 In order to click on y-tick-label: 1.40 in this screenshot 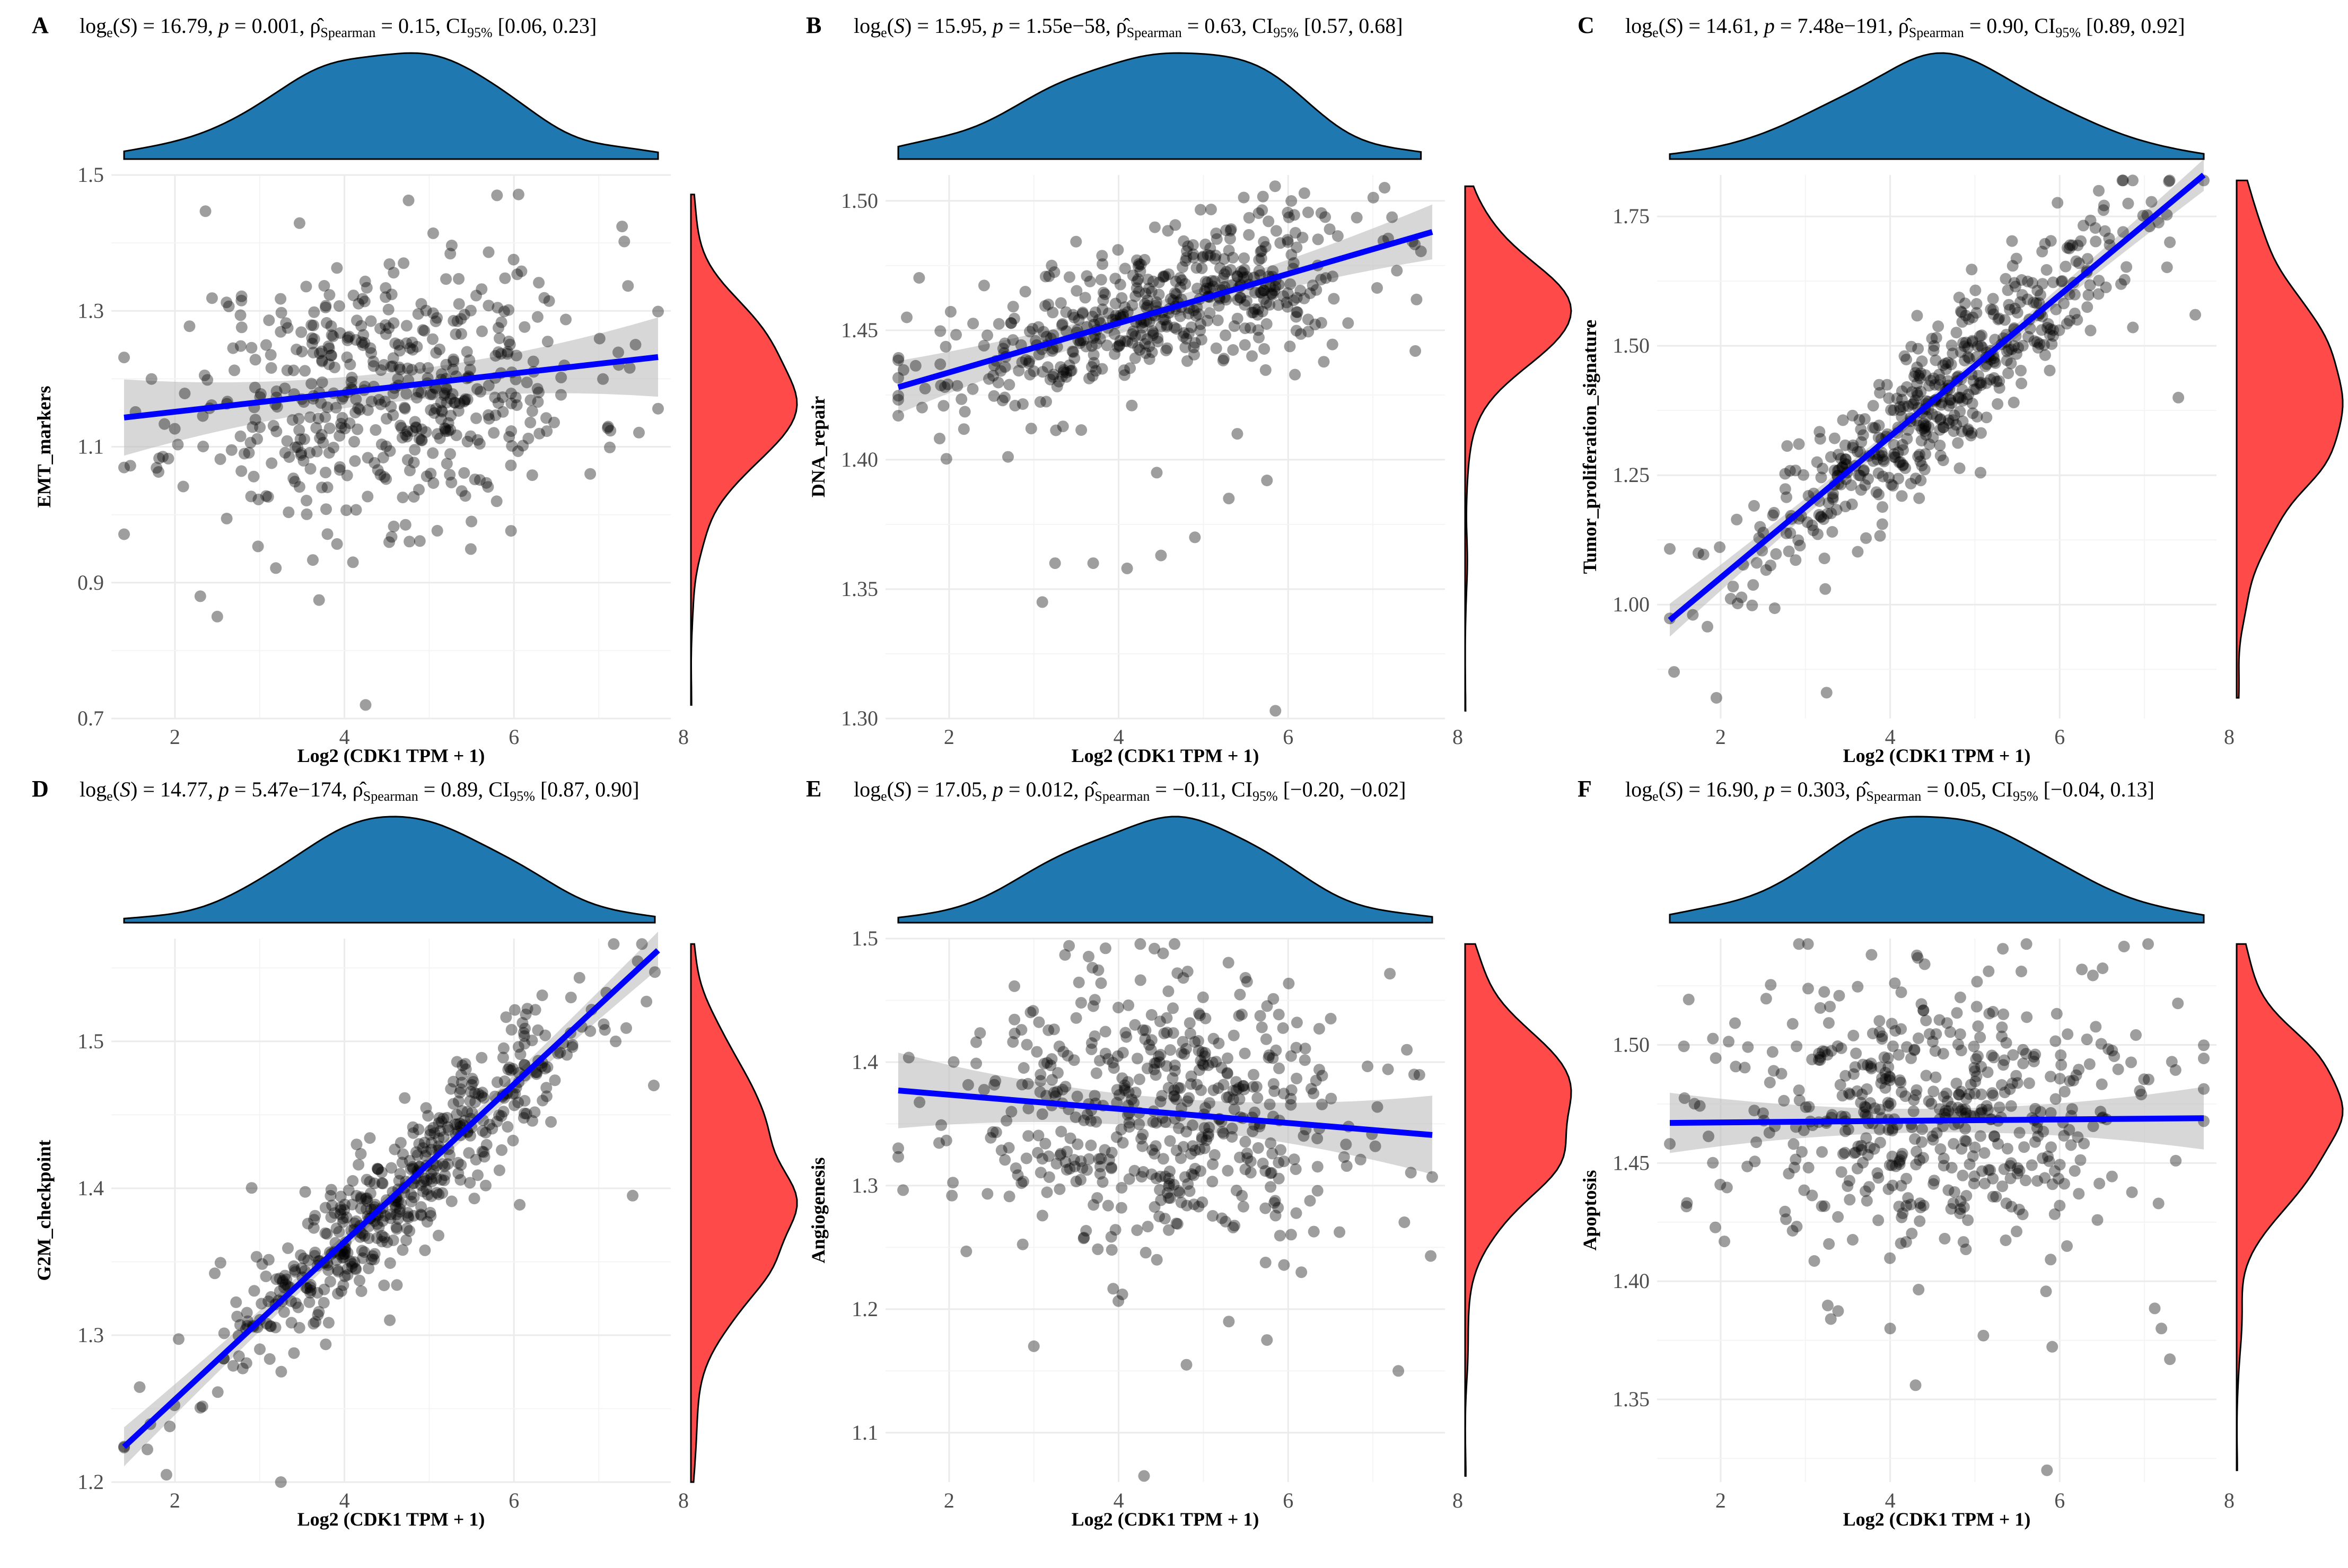, I will do `click(1631, 1281)`.